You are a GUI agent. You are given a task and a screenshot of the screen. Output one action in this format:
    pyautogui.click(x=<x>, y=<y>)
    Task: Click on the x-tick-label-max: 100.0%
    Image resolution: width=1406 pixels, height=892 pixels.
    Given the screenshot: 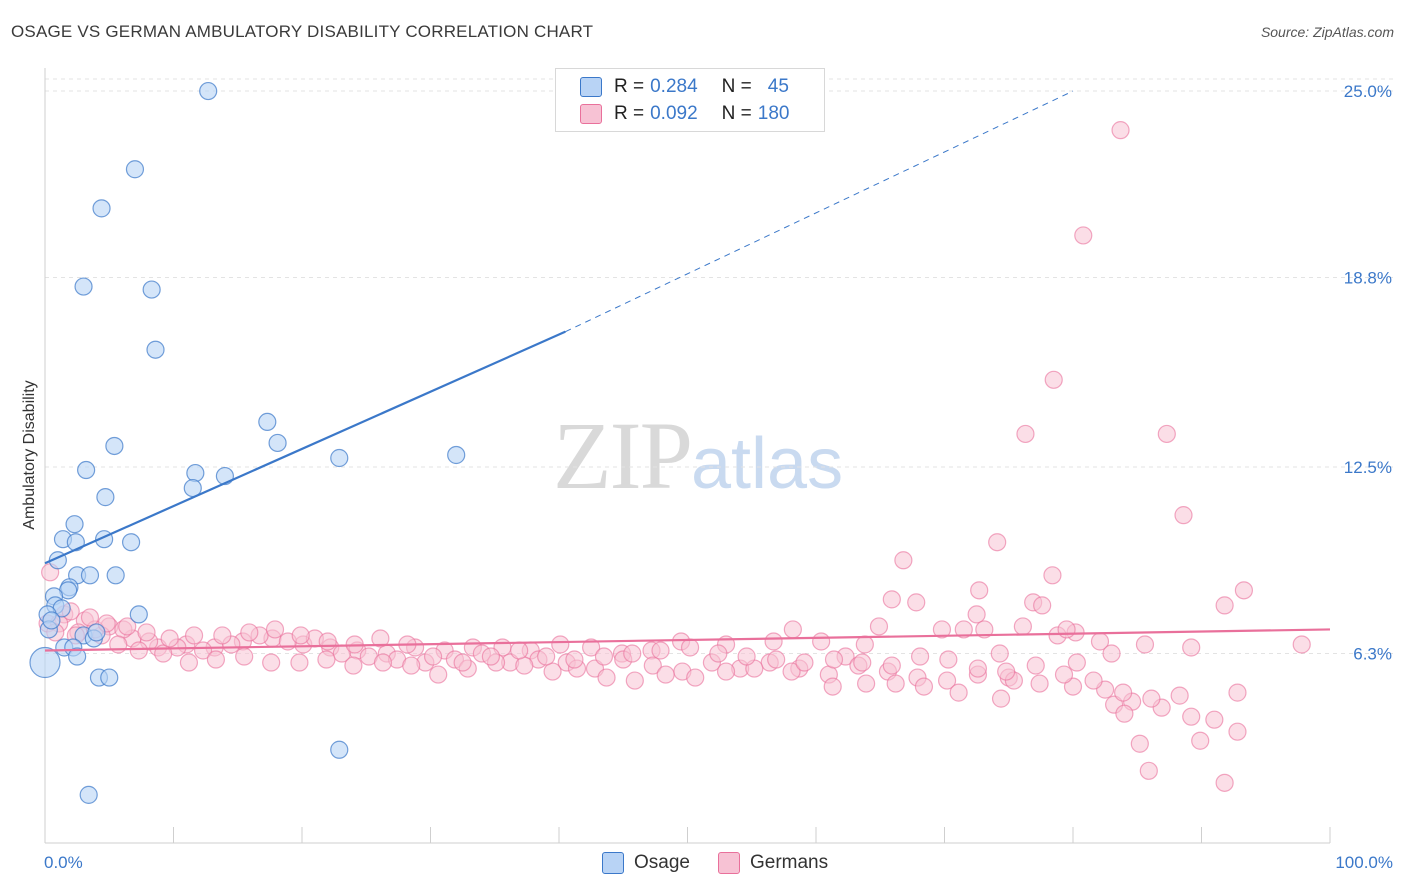 What is the action you would take?
    pyautogui.click(x=1364, y=862)
    